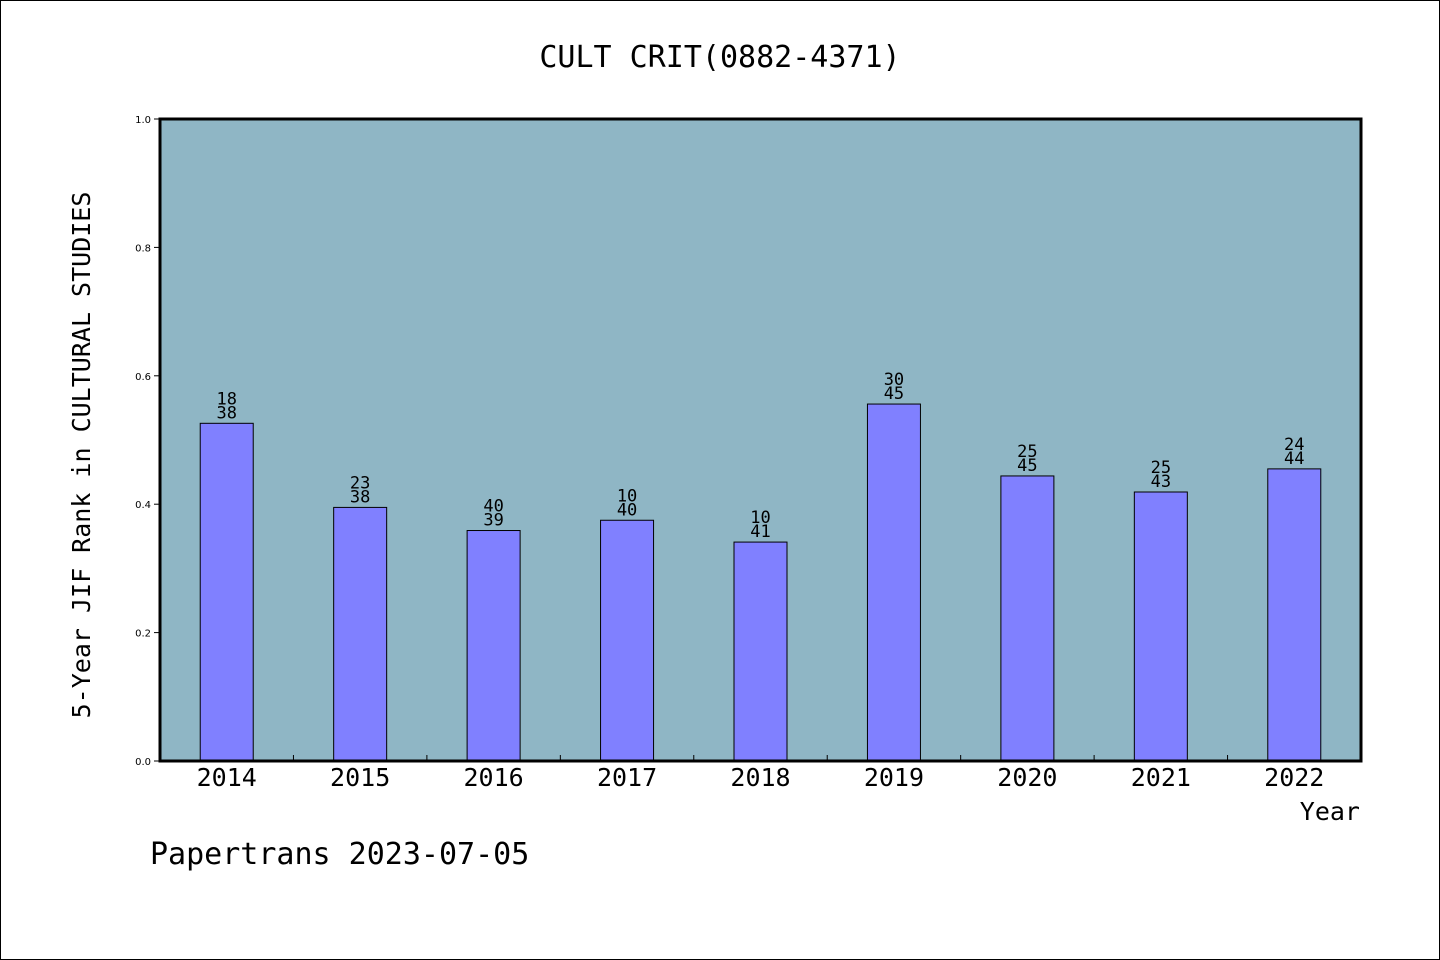 The height and width of the screenshot is (960, 1440). What do you see at coordinates (226, 399) in the screenshot?
I see `data-label-rank-2014: 18` at bounding box center [226, 399].